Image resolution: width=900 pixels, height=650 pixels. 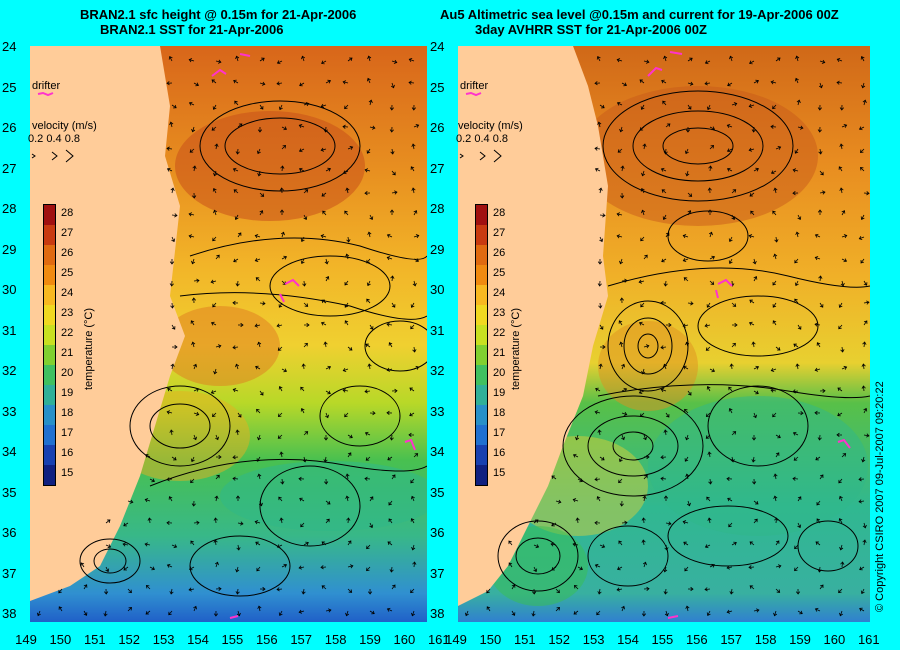 I want to click on left-panel-subtitle: BRAN2.1 SST for 21-Apr-2006, so click(x=192, y=29).